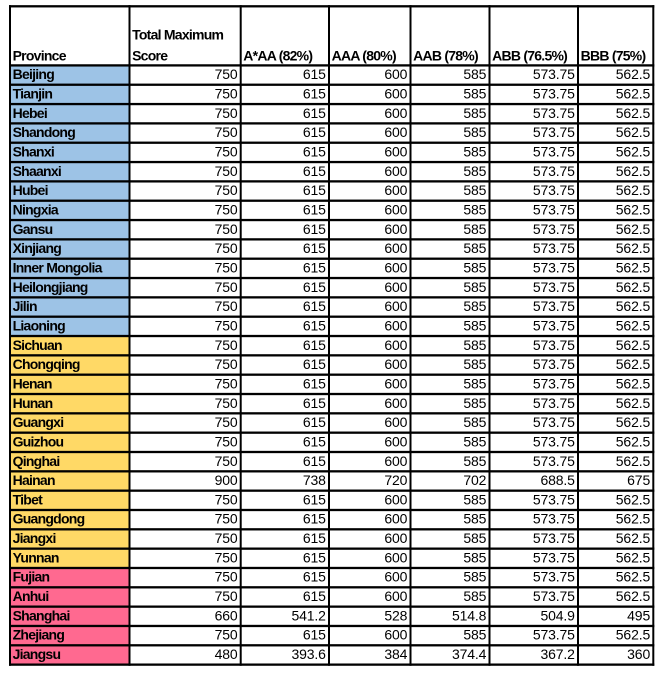 The image size is (669, 676). I want to click on svg-text: Tianjin, so click(33, 93).